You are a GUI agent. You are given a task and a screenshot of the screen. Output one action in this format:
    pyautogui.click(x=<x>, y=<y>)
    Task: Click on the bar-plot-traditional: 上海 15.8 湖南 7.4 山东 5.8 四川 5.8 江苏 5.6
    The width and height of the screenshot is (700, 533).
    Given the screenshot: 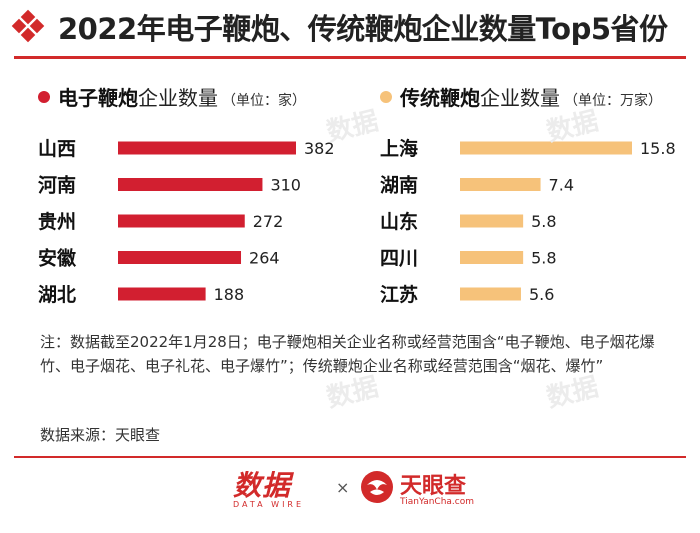 What is the action you would take?
    pyautogui.click(x=528, y=221)
    